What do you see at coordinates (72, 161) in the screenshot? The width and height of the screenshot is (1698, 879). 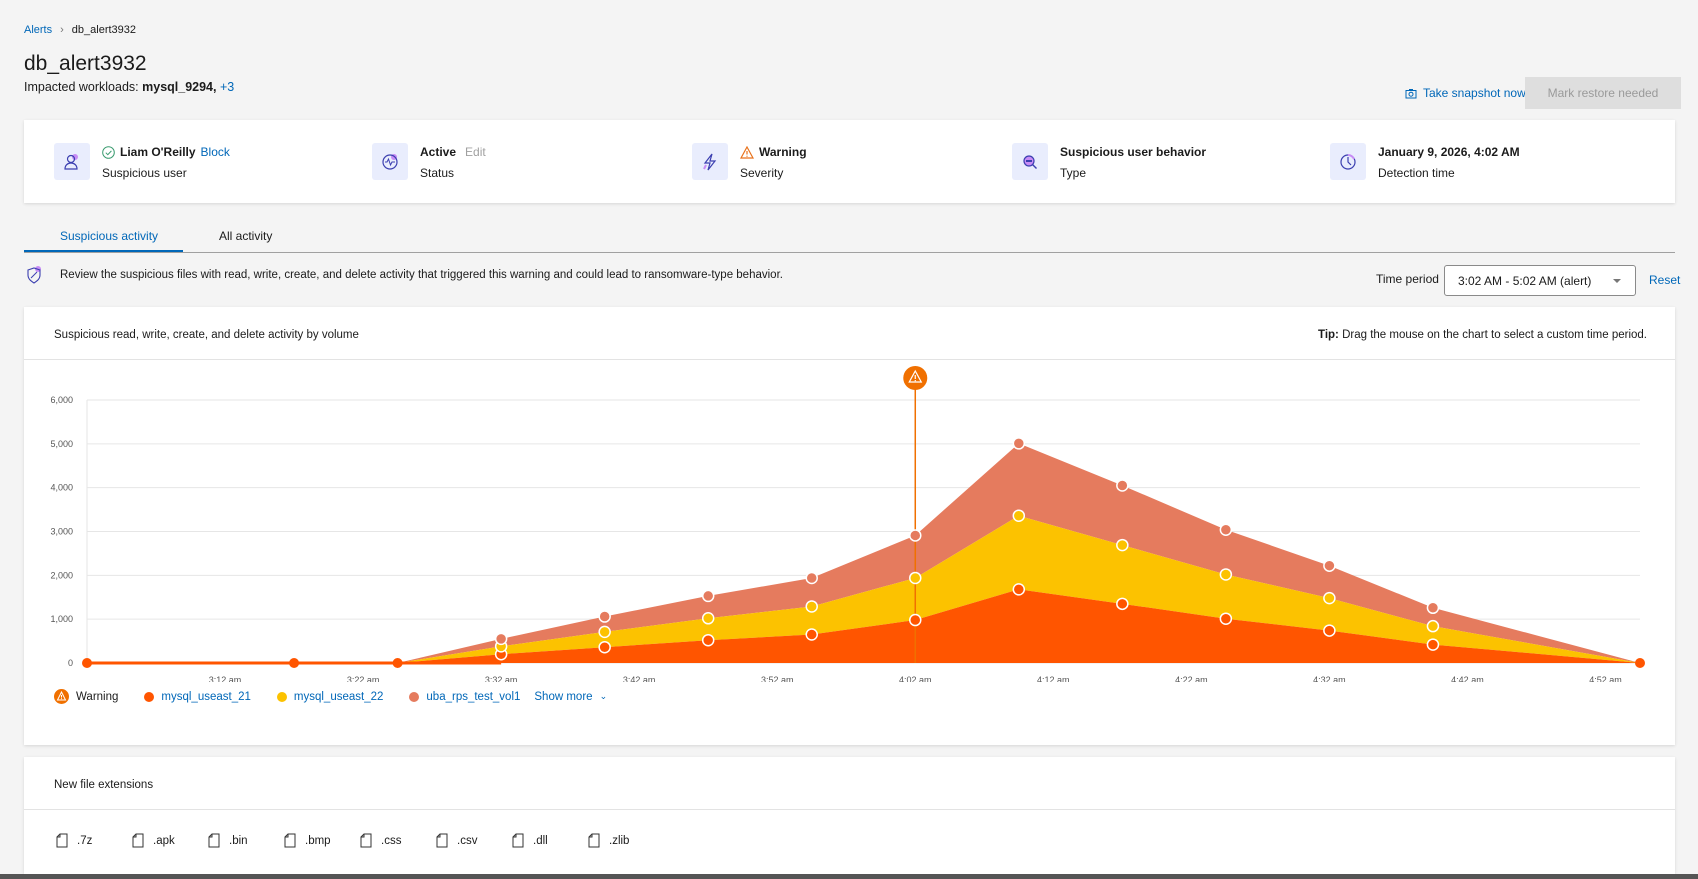 I see `user-icon` at bounding box center [72, 161].